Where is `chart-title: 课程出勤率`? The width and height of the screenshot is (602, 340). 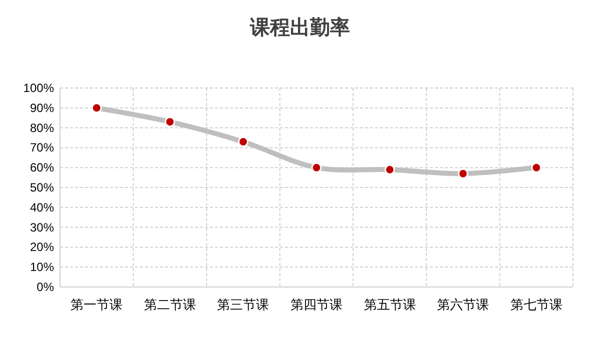 chart-title: 课程出勤率 is located at coordinates (299, 27).